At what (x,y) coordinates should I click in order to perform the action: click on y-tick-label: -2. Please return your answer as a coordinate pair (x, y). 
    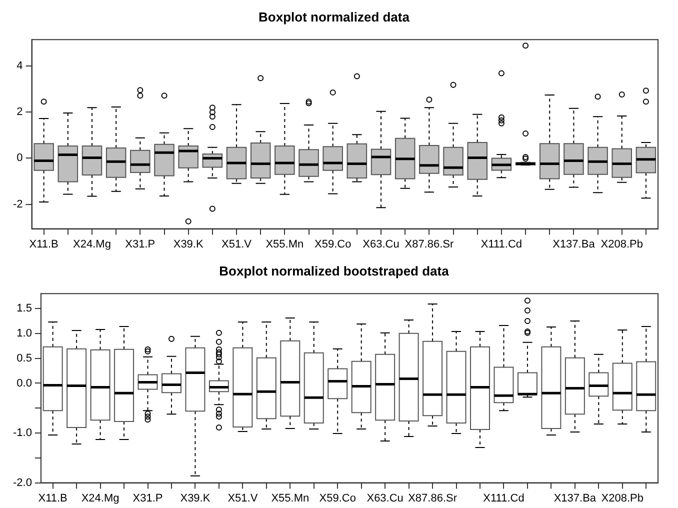
    Looking at the image, I should click on (18, 204).